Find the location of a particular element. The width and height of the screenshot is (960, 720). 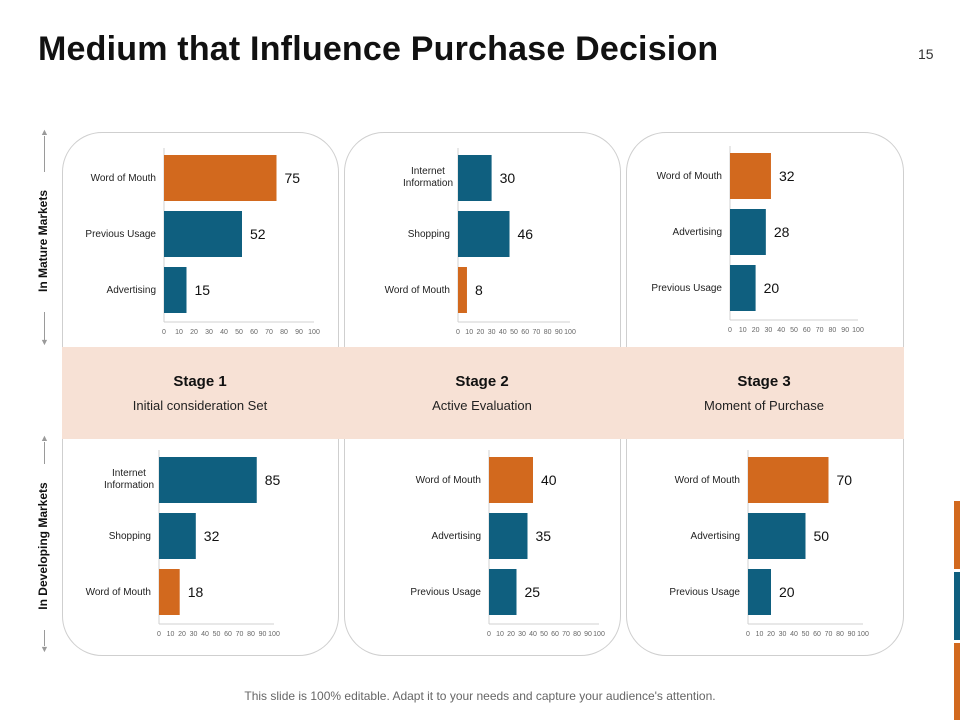

data-label: 85 is located at coordinates (273, 480).